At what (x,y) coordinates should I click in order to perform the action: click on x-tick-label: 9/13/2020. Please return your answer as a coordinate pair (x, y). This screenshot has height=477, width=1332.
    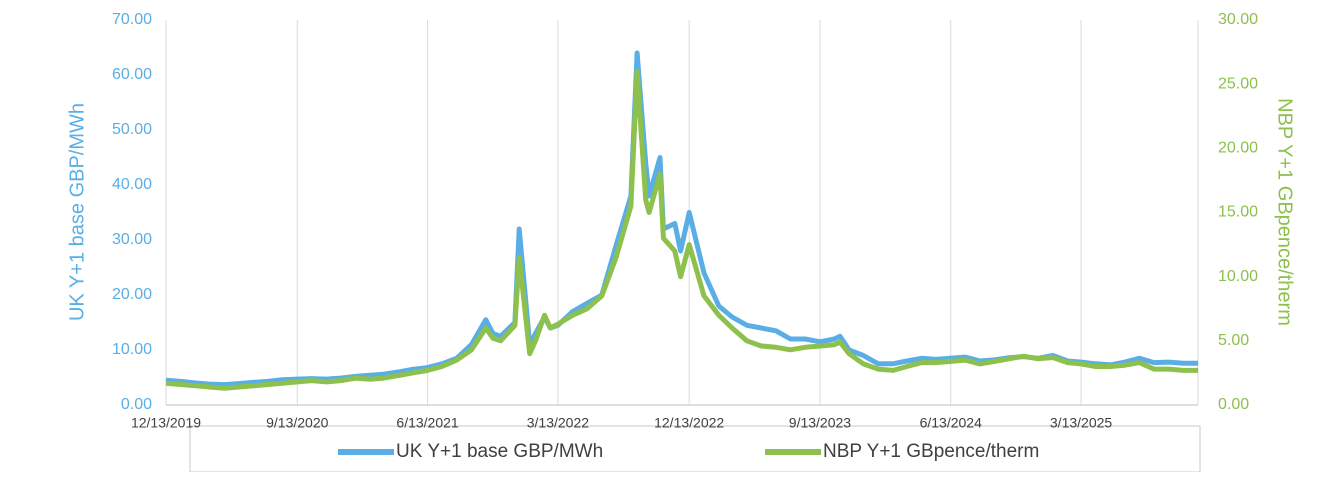
    Looking at the image, I should click on (297, 423).